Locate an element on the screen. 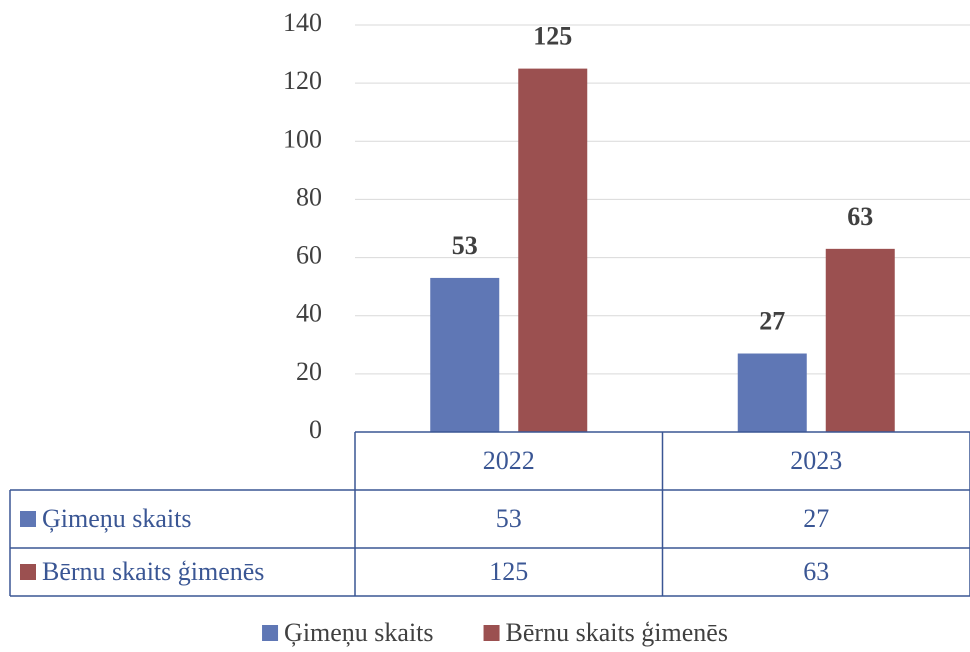 The height and width of the screenshot is (652, 970). y-tick-label: 60 is located at coordinates (309, 255).